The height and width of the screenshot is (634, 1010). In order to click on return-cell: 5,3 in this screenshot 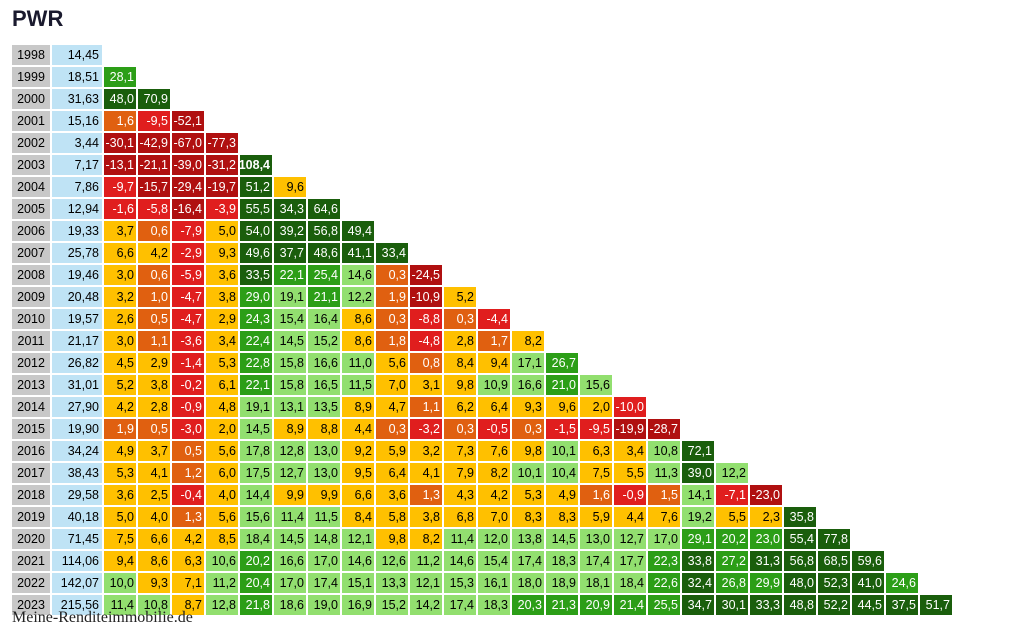, I will do `click(222, 363)`.